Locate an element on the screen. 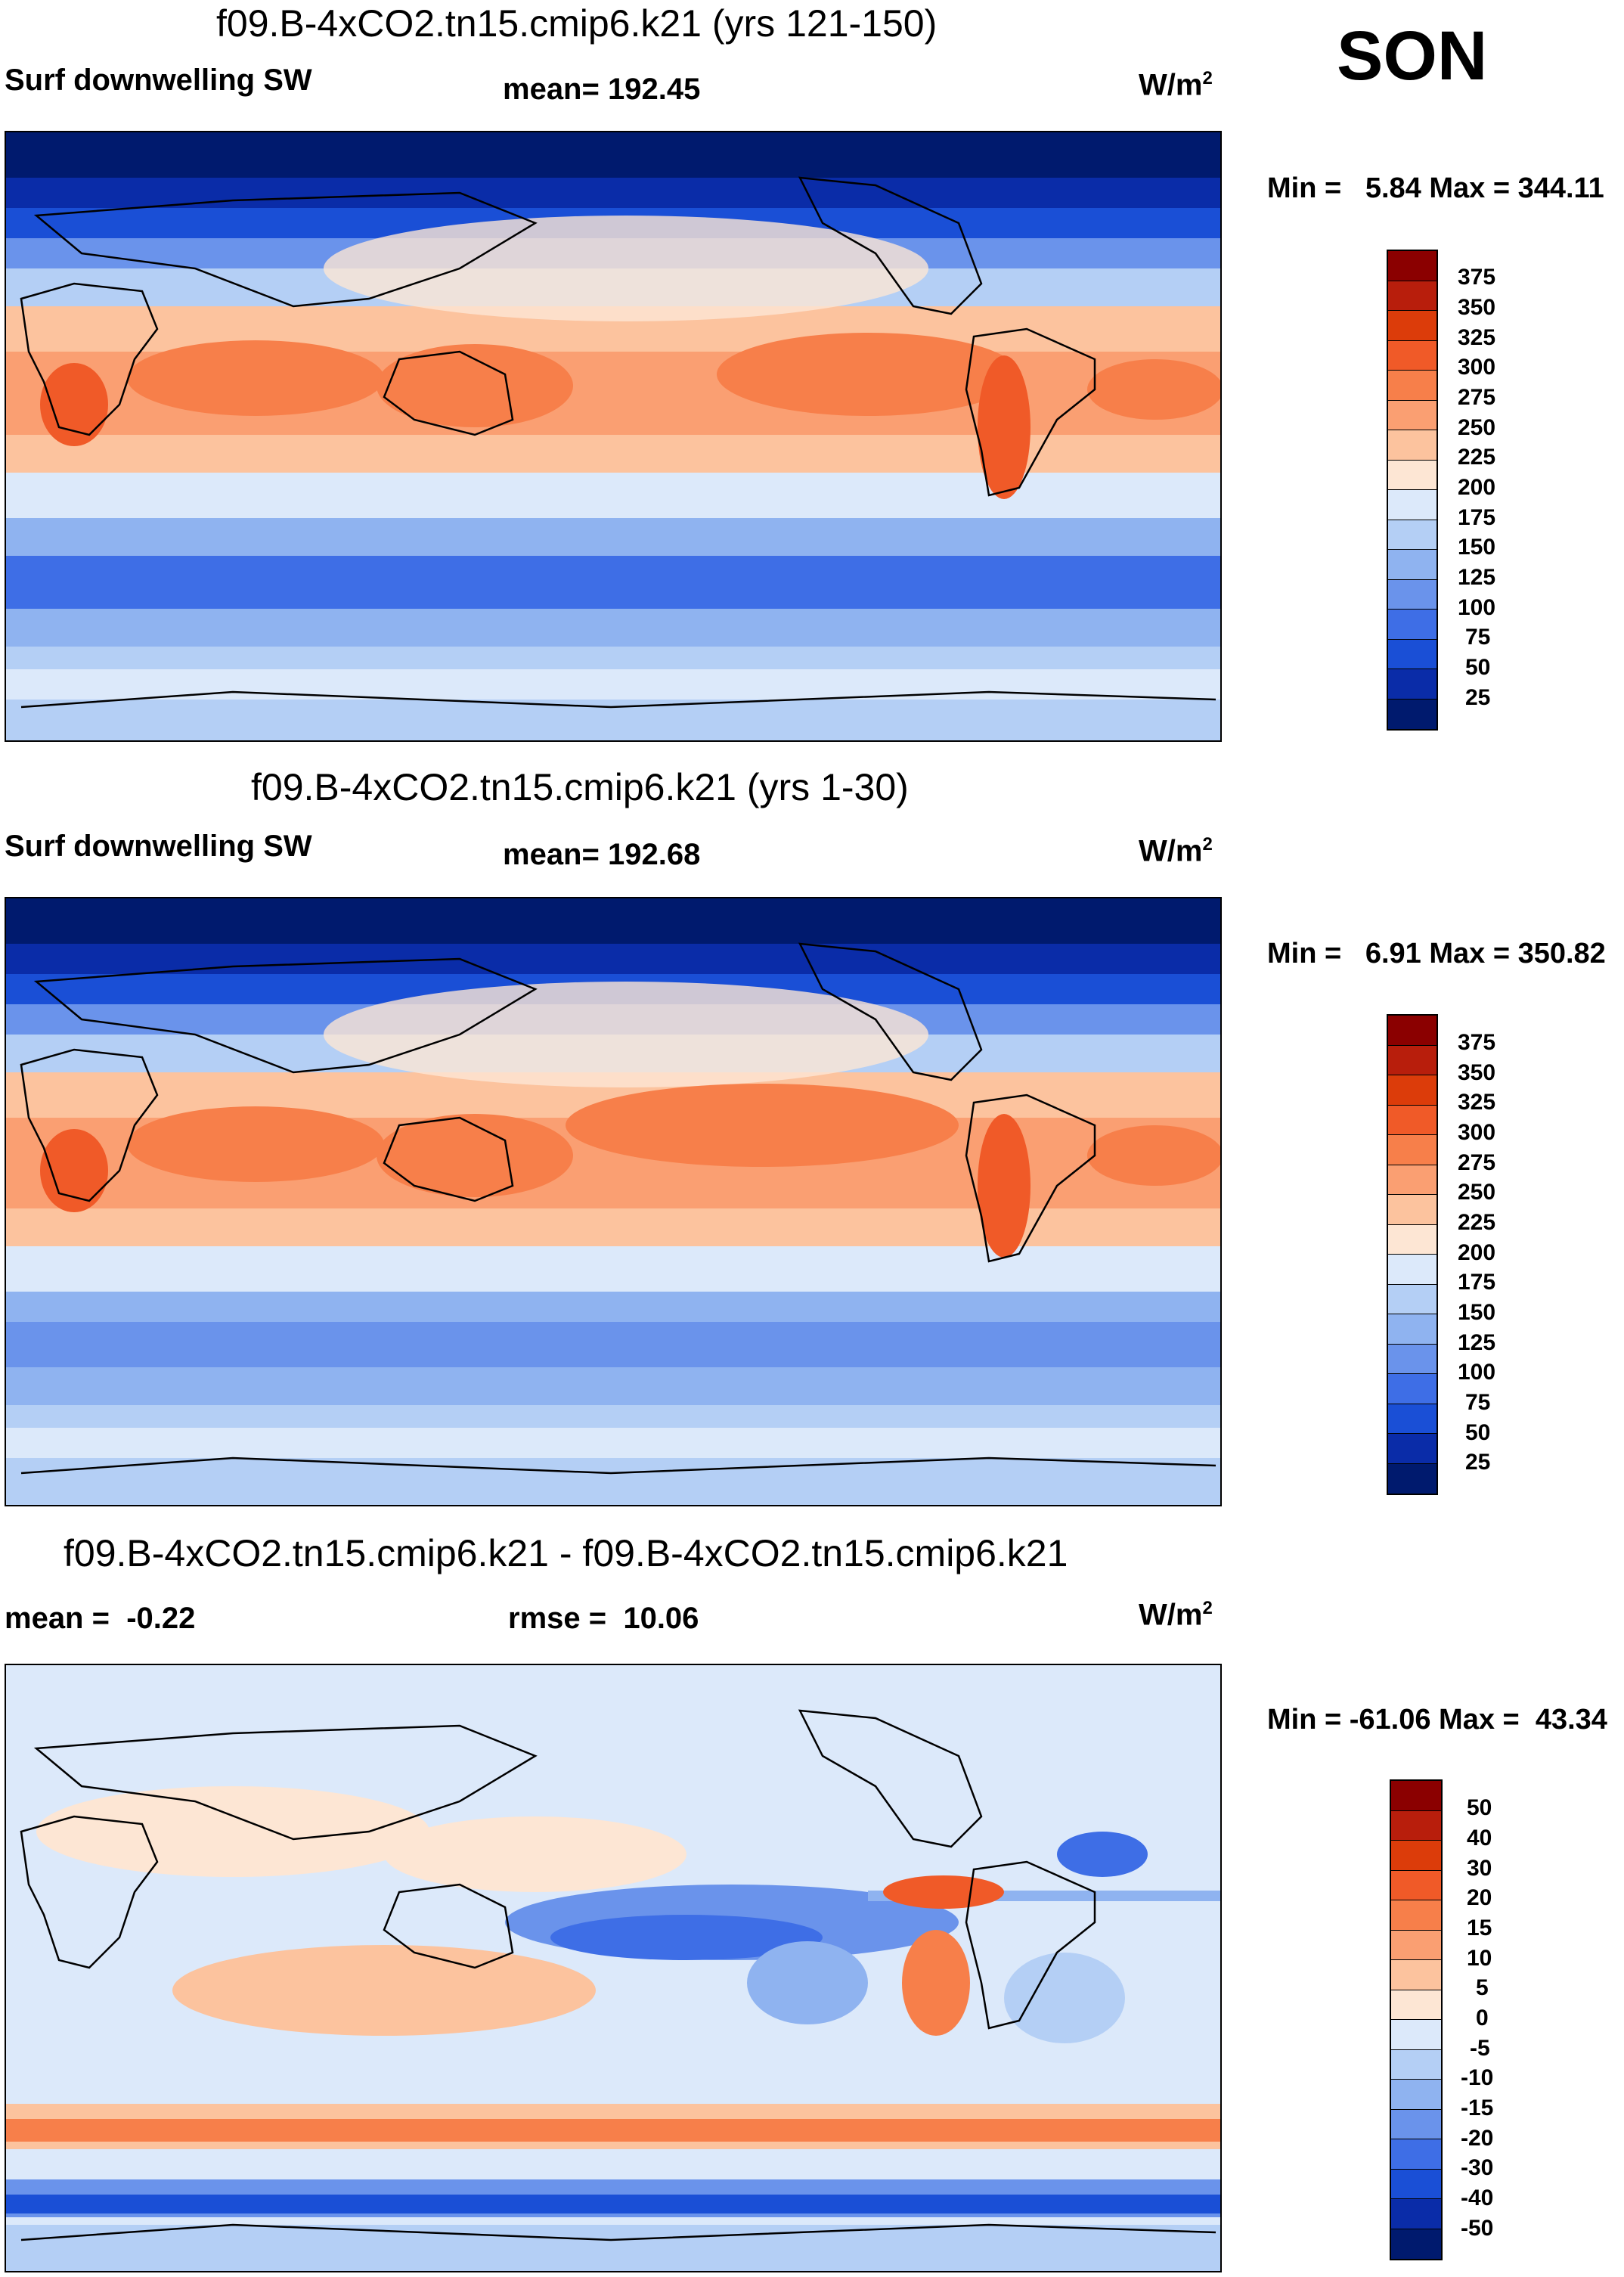 This screenshot has height=2277, width=1624. panel3-mean-label: mean = -0.22 is located at coordinates (100, 1618).